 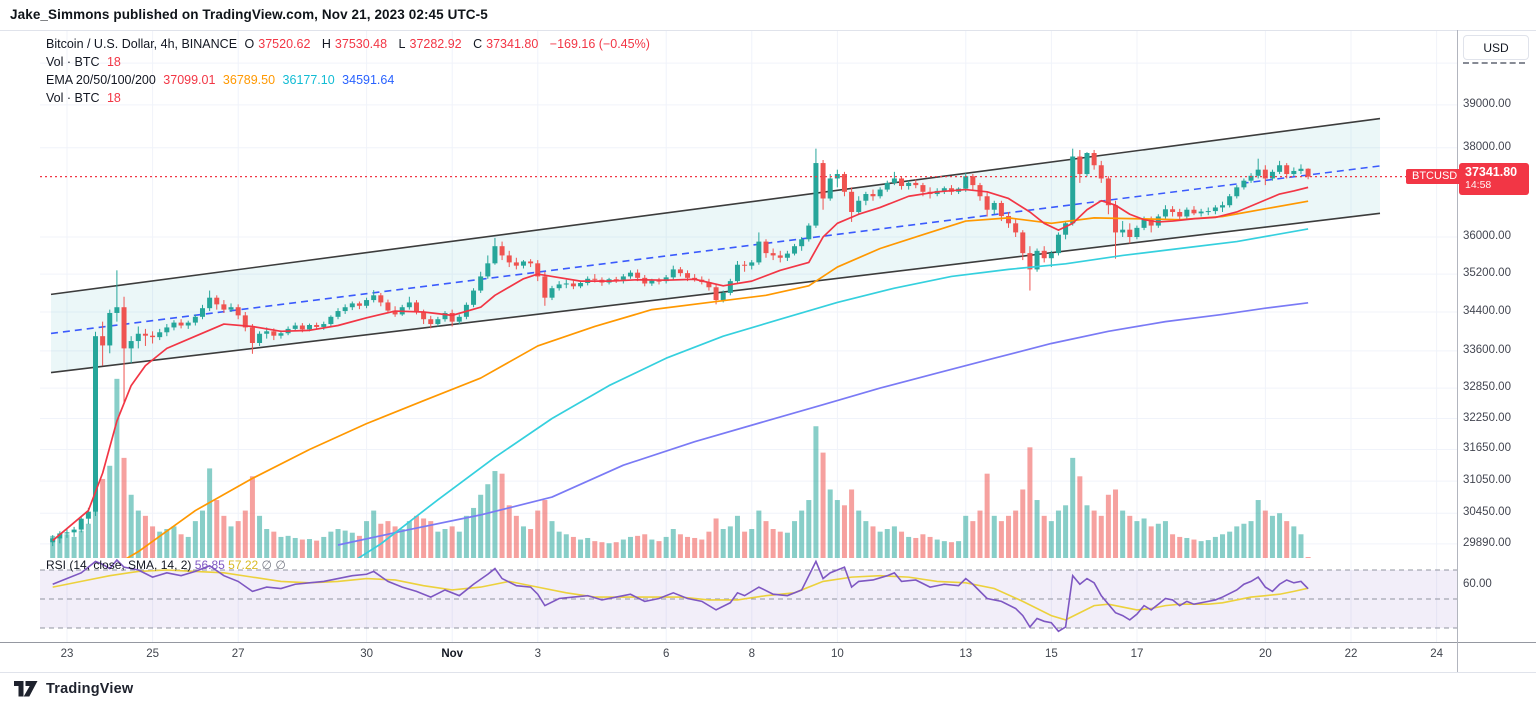 What do you see at coordinates (1491, 172) in the screenshot?
I see `last-price-value: 37341.80` at bounding box center [1491, 172].